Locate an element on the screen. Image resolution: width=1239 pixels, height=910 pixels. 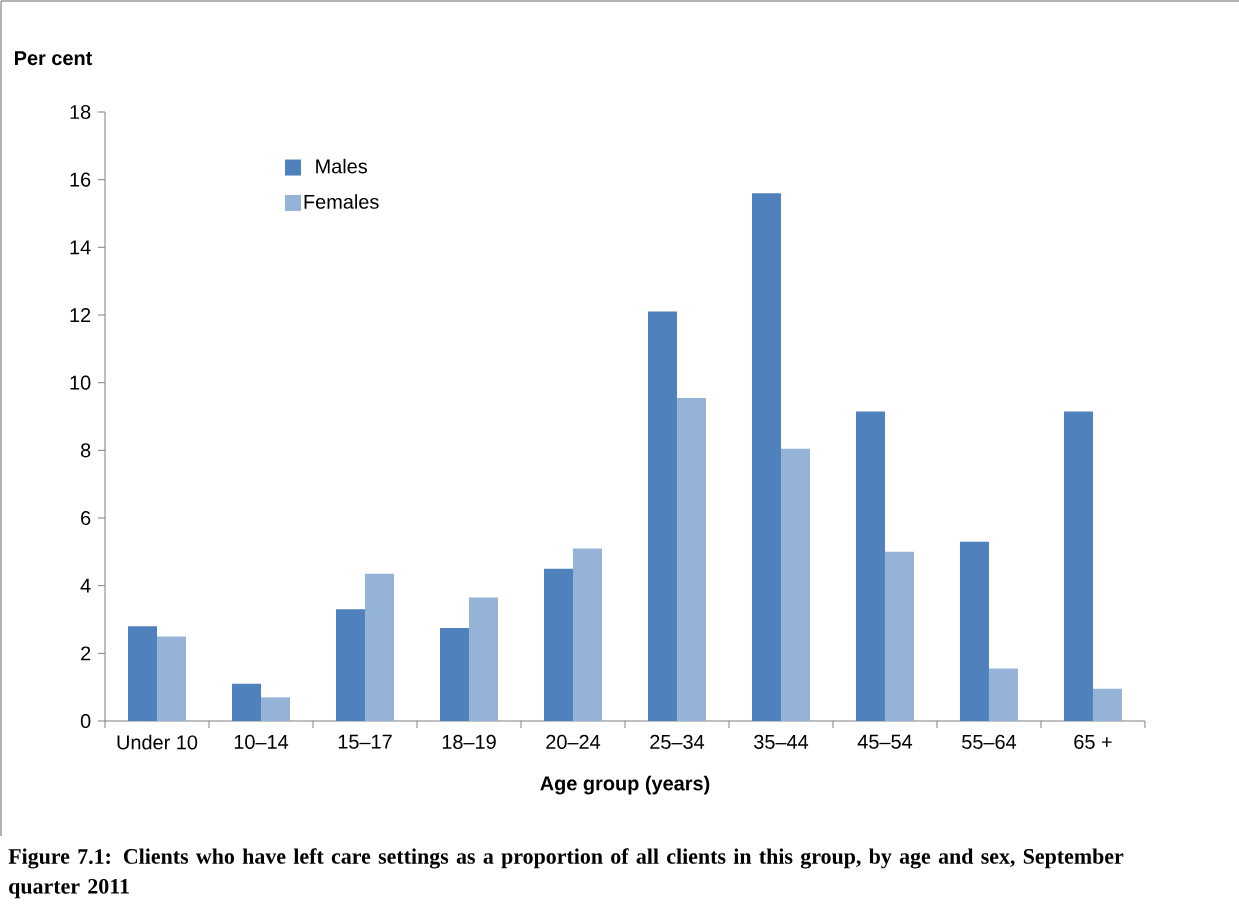
y-tick-label: 4 is located at coordinates (85, 585).